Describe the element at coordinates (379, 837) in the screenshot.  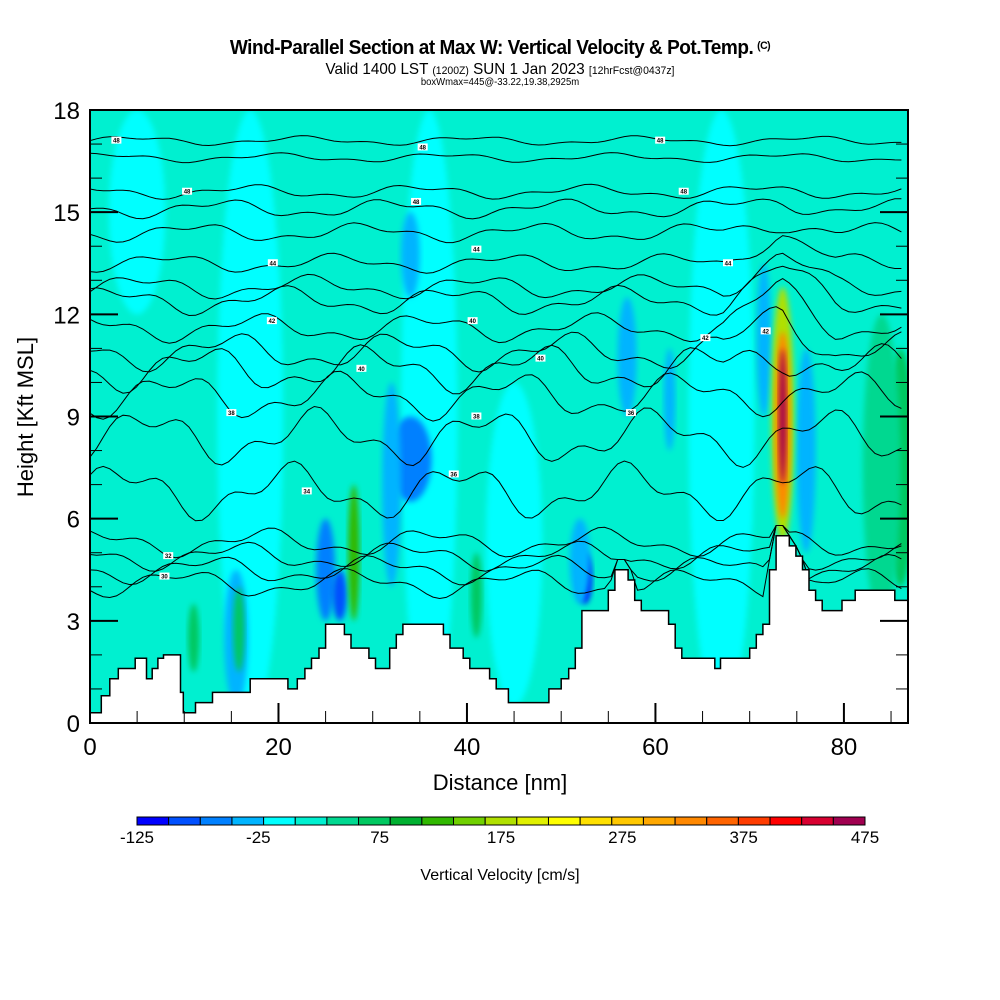
I see `colorbar-tick-label: 75` at that location.